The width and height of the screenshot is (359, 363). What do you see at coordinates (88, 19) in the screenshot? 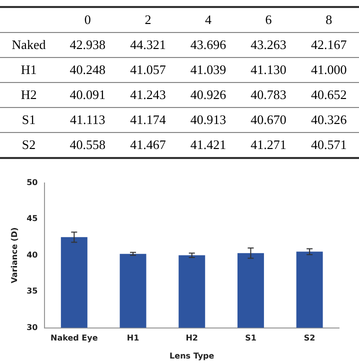
I see `x-tick-label: 0` at bounding box center [88, 19].